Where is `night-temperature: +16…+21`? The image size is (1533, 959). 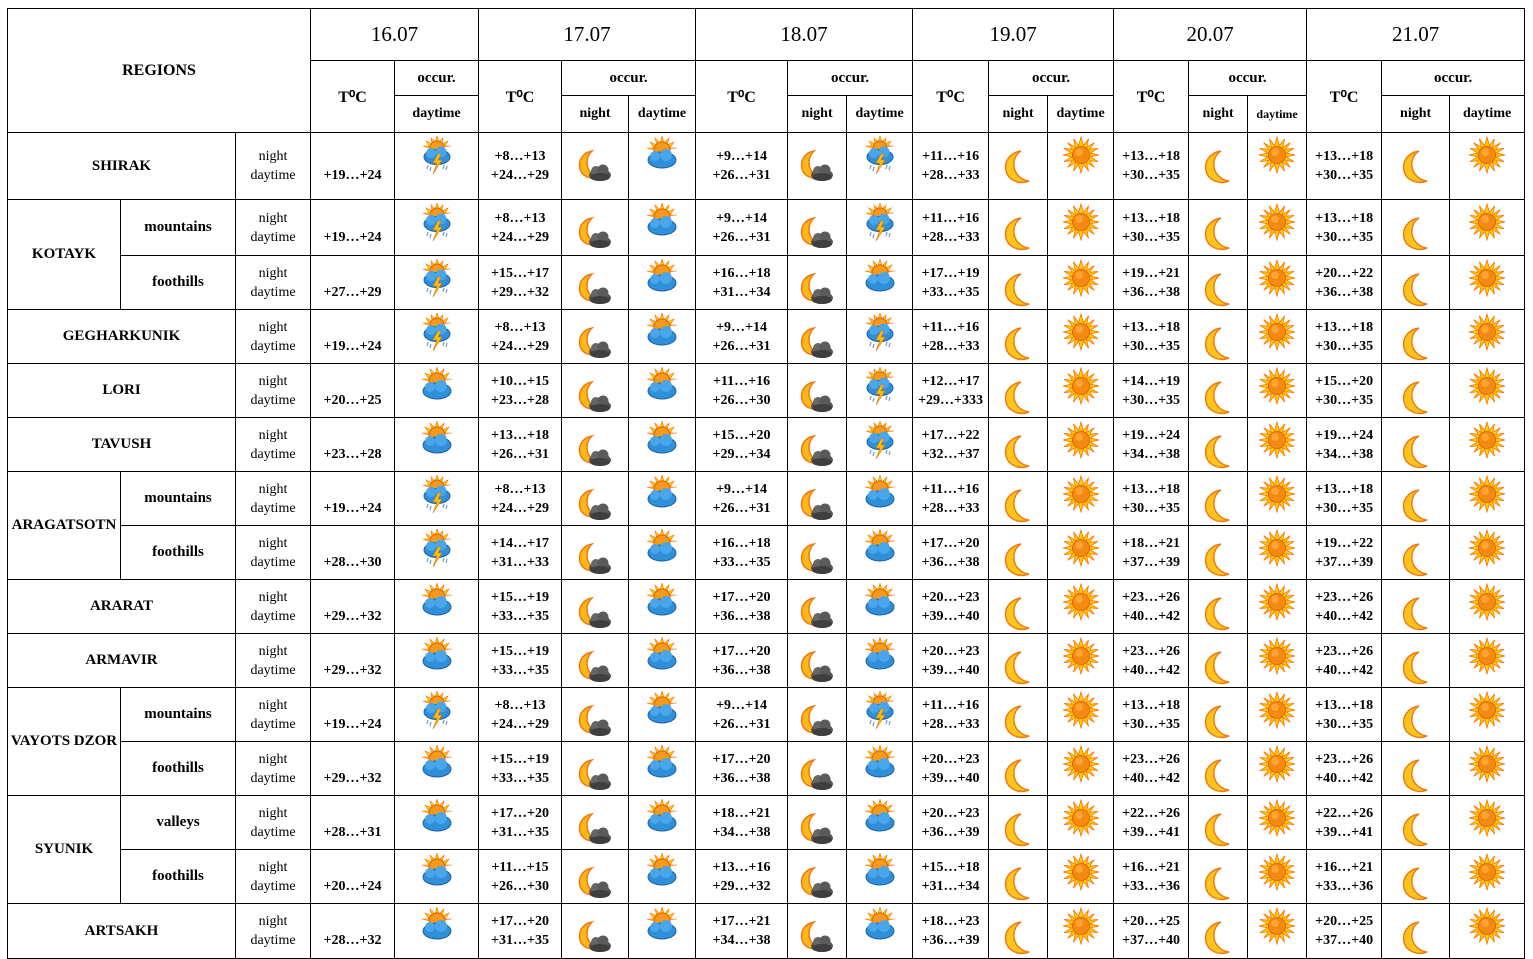
night-temperature: +16…+21 is located at coordinates (1151, 867).